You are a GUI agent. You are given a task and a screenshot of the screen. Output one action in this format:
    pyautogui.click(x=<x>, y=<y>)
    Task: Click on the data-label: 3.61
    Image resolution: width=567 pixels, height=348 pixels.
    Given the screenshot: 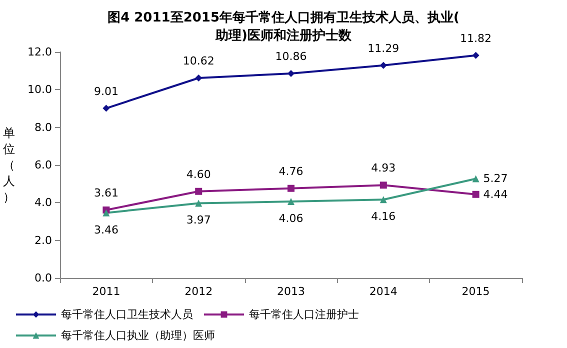 What is the action you would take?
    pyautogui.click(x=106, y=193)
    